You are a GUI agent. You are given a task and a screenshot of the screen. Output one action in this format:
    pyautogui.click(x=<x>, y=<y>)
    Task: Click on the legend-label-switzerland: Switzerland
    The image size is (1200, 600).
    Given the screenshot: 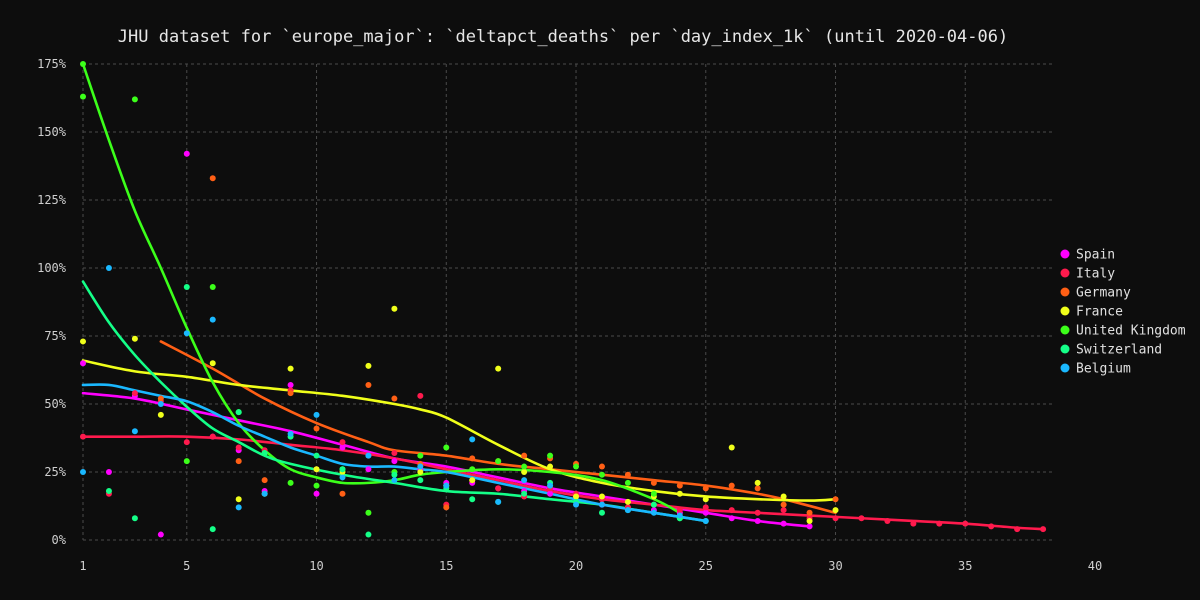 What is the action you would take?
    pyautogui.click(x=1119, y=350)
    